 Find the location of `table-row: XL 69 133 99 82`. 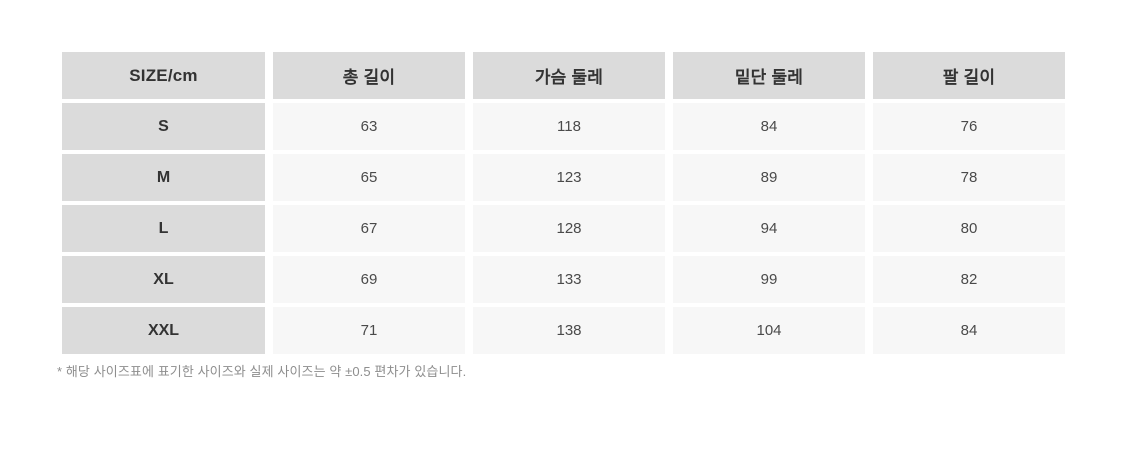

table-row: XL 69 133 99 82 is located at coordinates (563, 279).